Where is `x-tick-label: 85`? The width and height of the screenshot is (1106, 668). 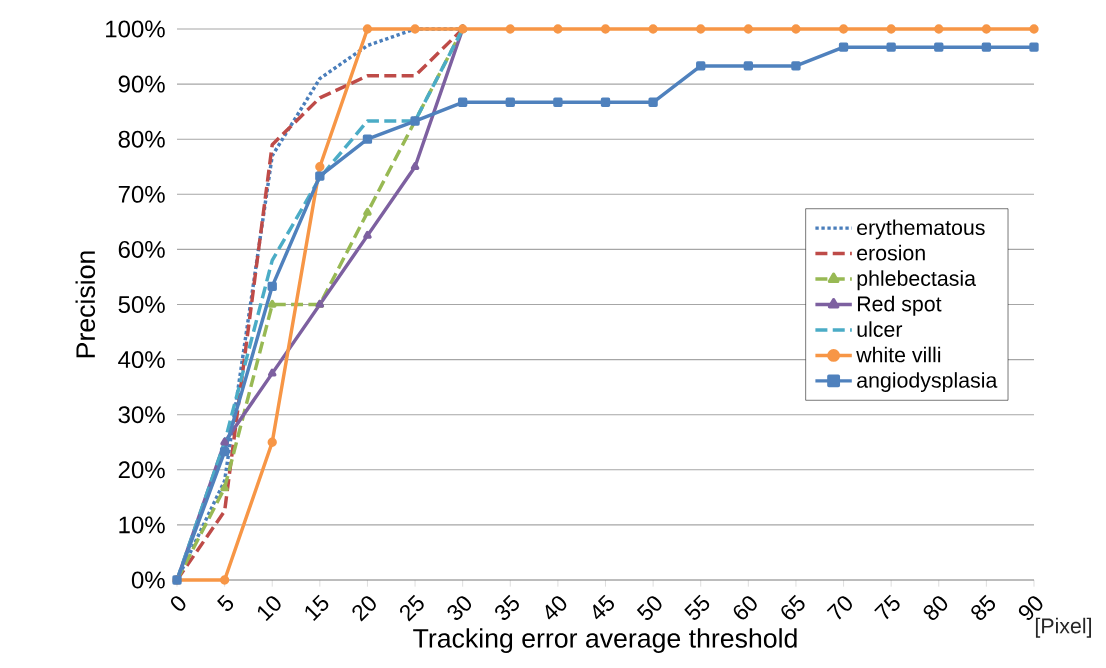
x-tick-label: 85 is located at coordinates (983, 607).